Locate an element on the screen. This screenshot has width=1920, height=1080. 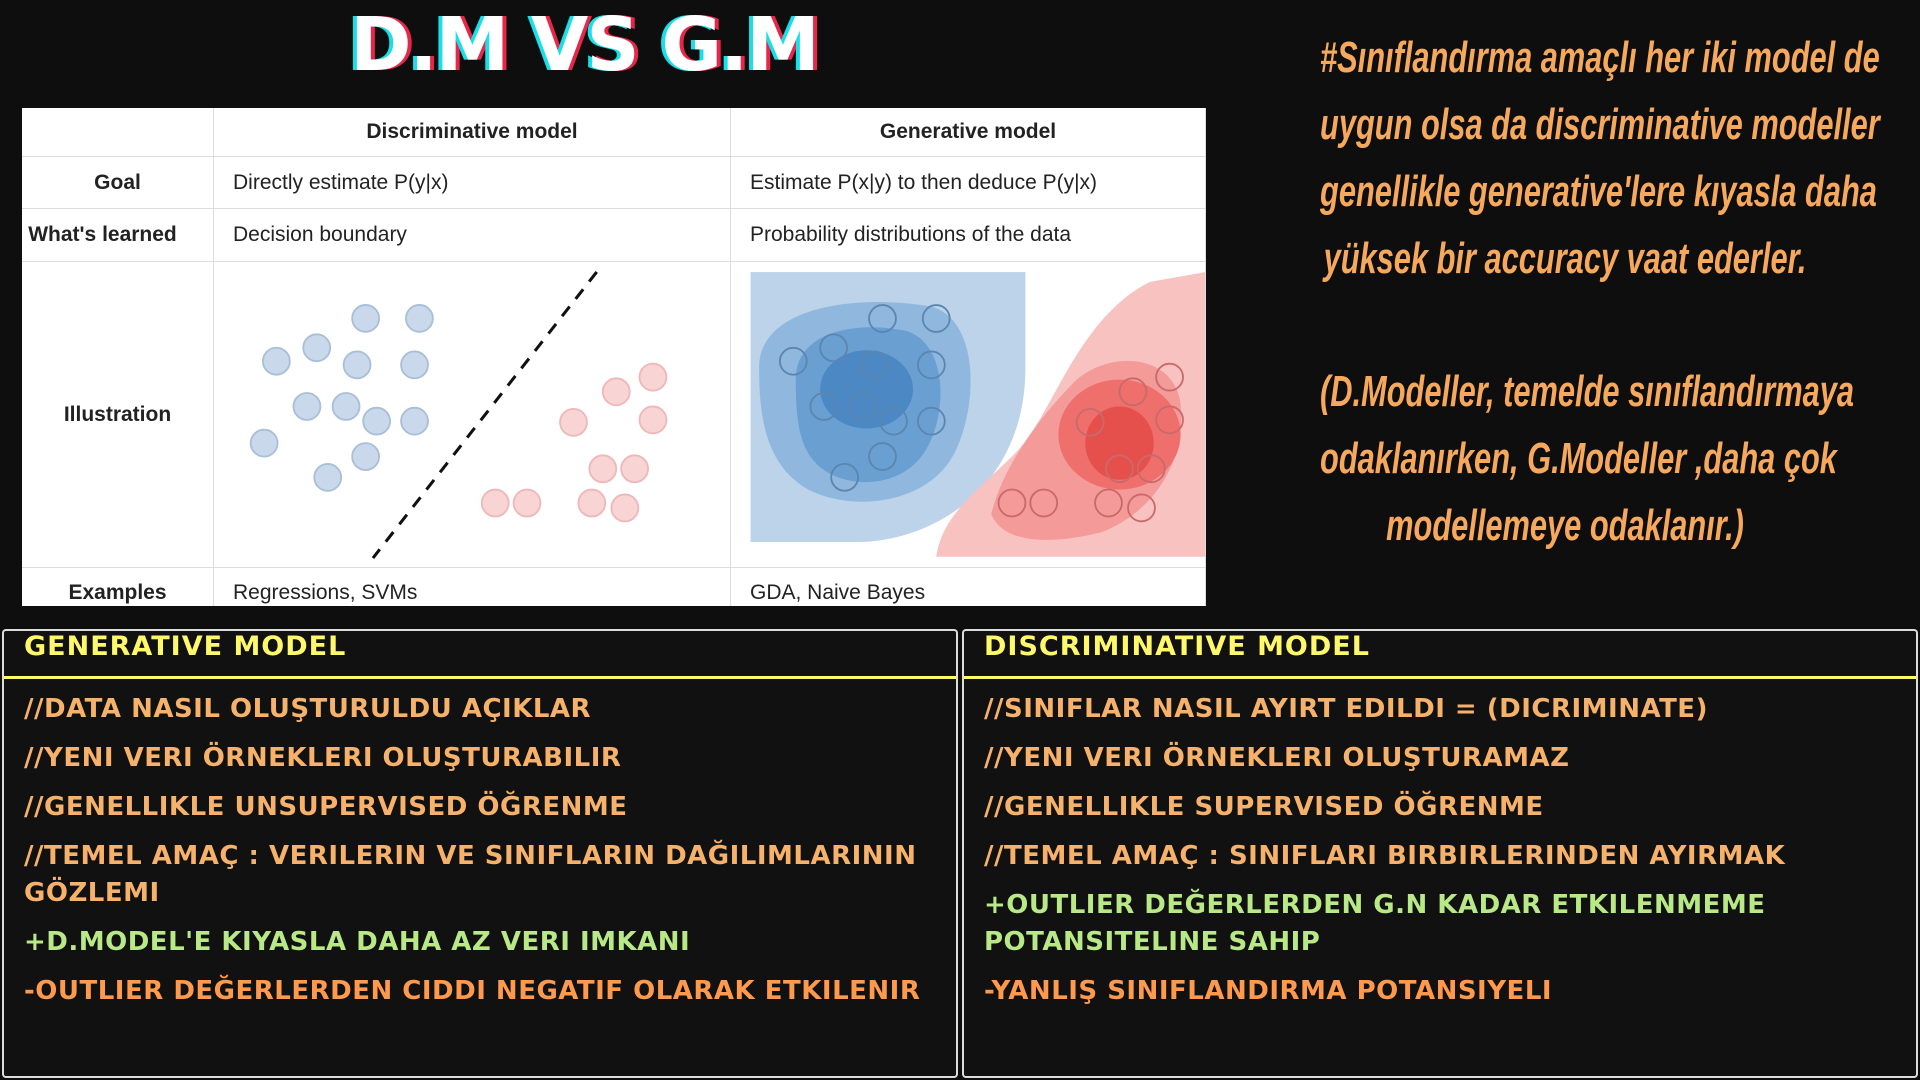
row-label: What's learned is located at coordinates (118, 235).